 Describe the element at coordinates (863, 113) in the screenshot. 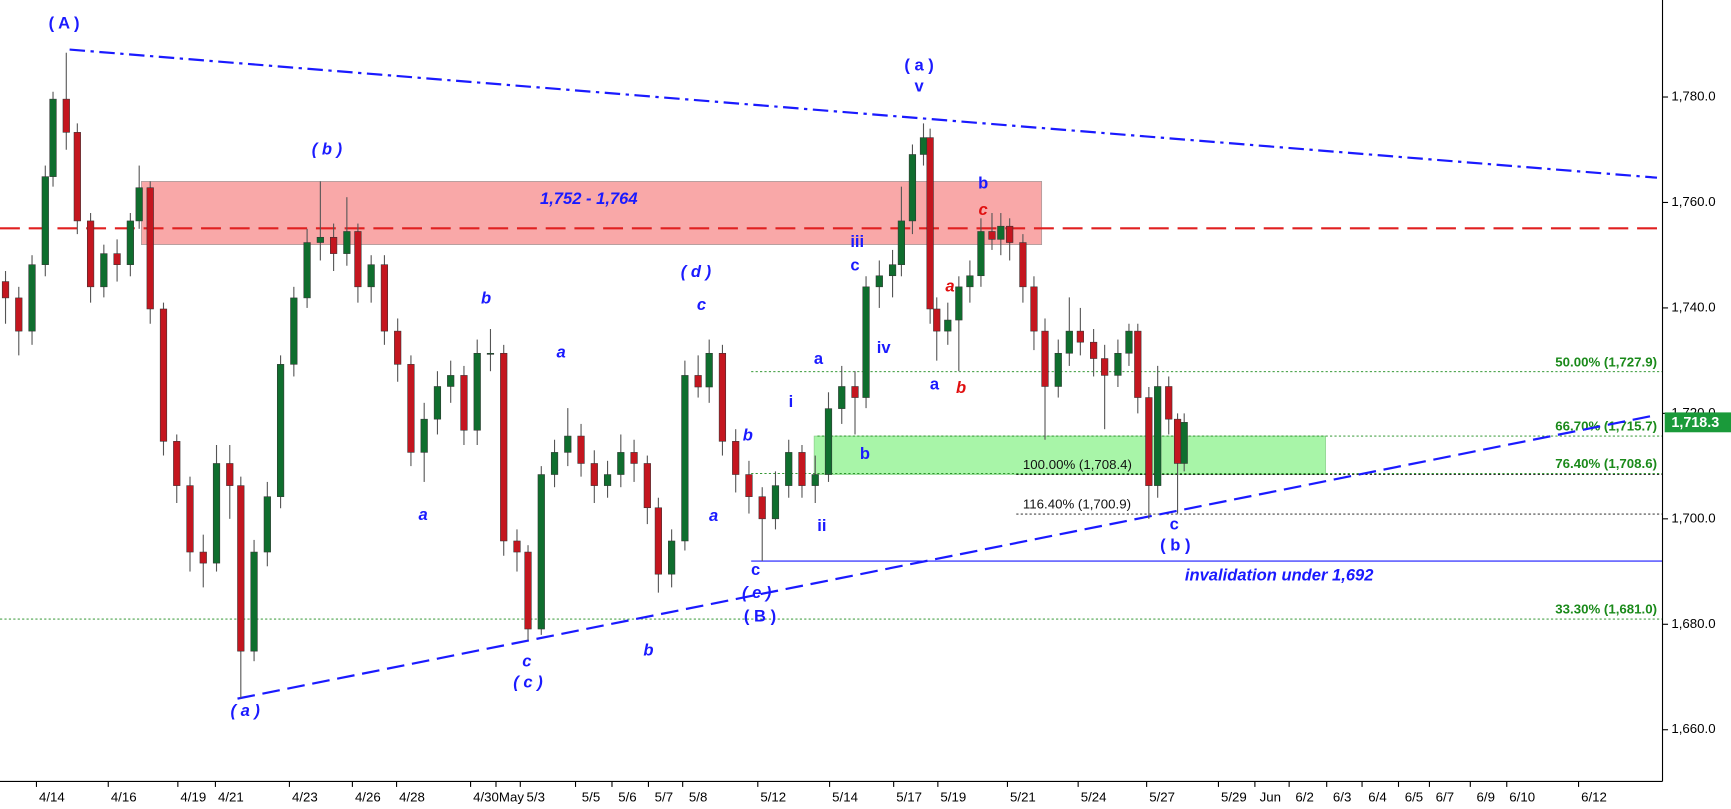

I see `trendline` at that location.